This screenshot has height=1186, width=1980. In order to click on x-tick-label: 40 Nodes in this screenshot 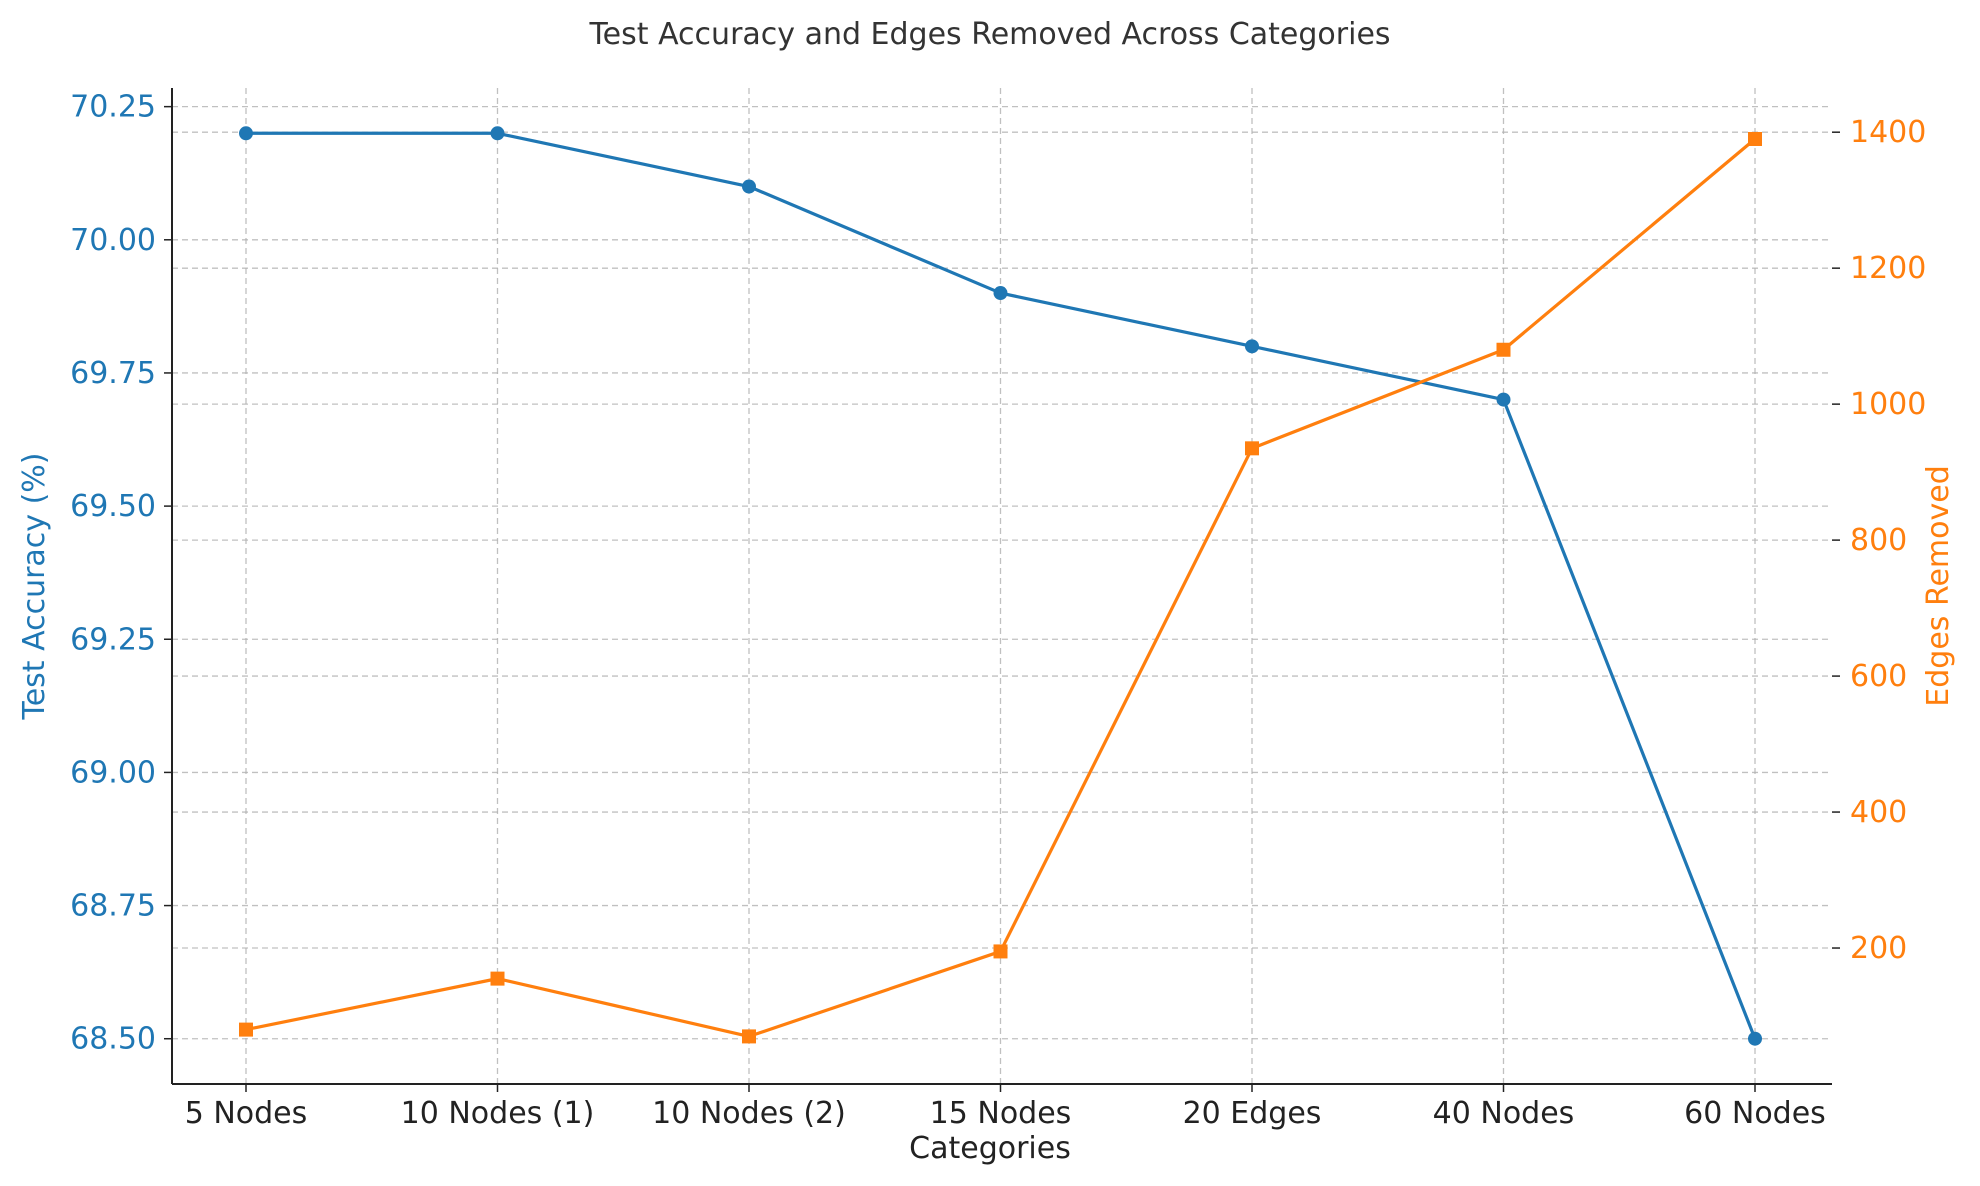, I will do `click(1504, 1113)`.